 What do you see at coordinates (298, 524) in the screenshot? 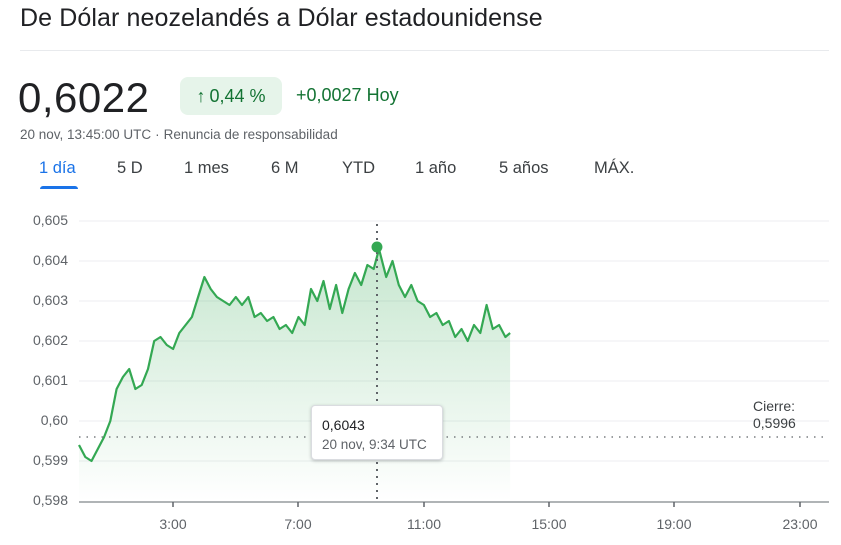
I see `x-tick-label: 7:00` at bounding box center [298, 524].